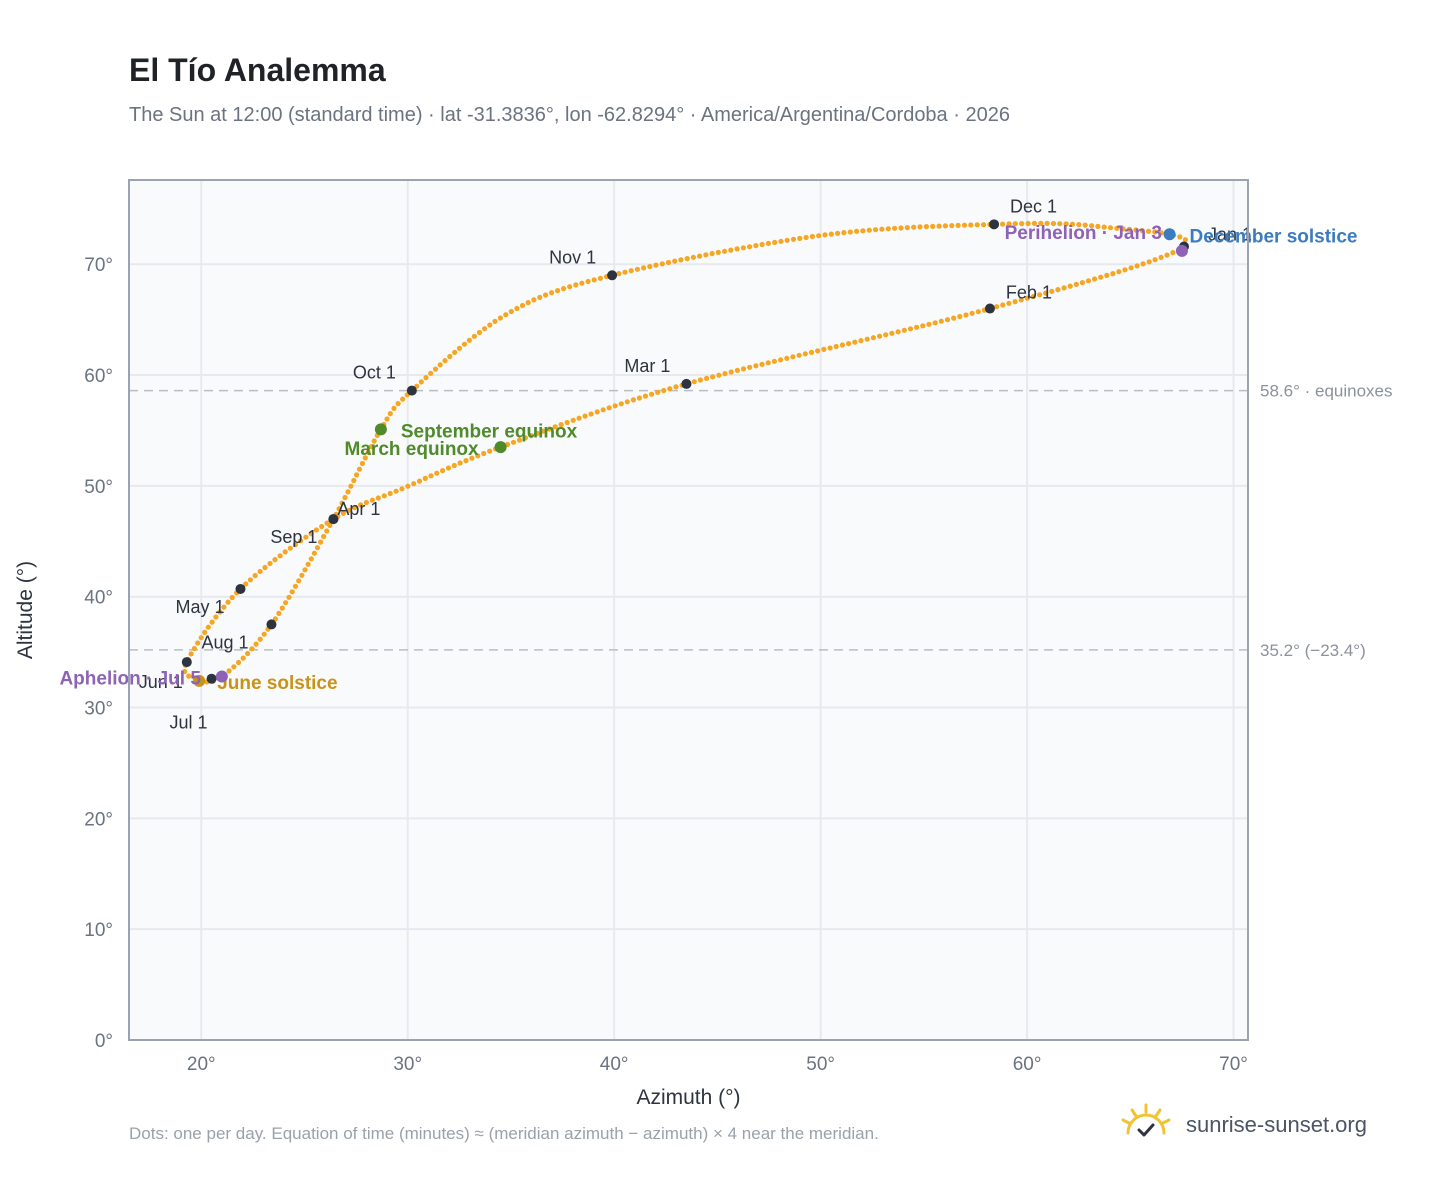 This screenshot has width=1448, height=1188. What do you see at coordinates (98, 930) in the screenshot?
I see `y-tick-label: 10°` at bounding box center [98, 930].